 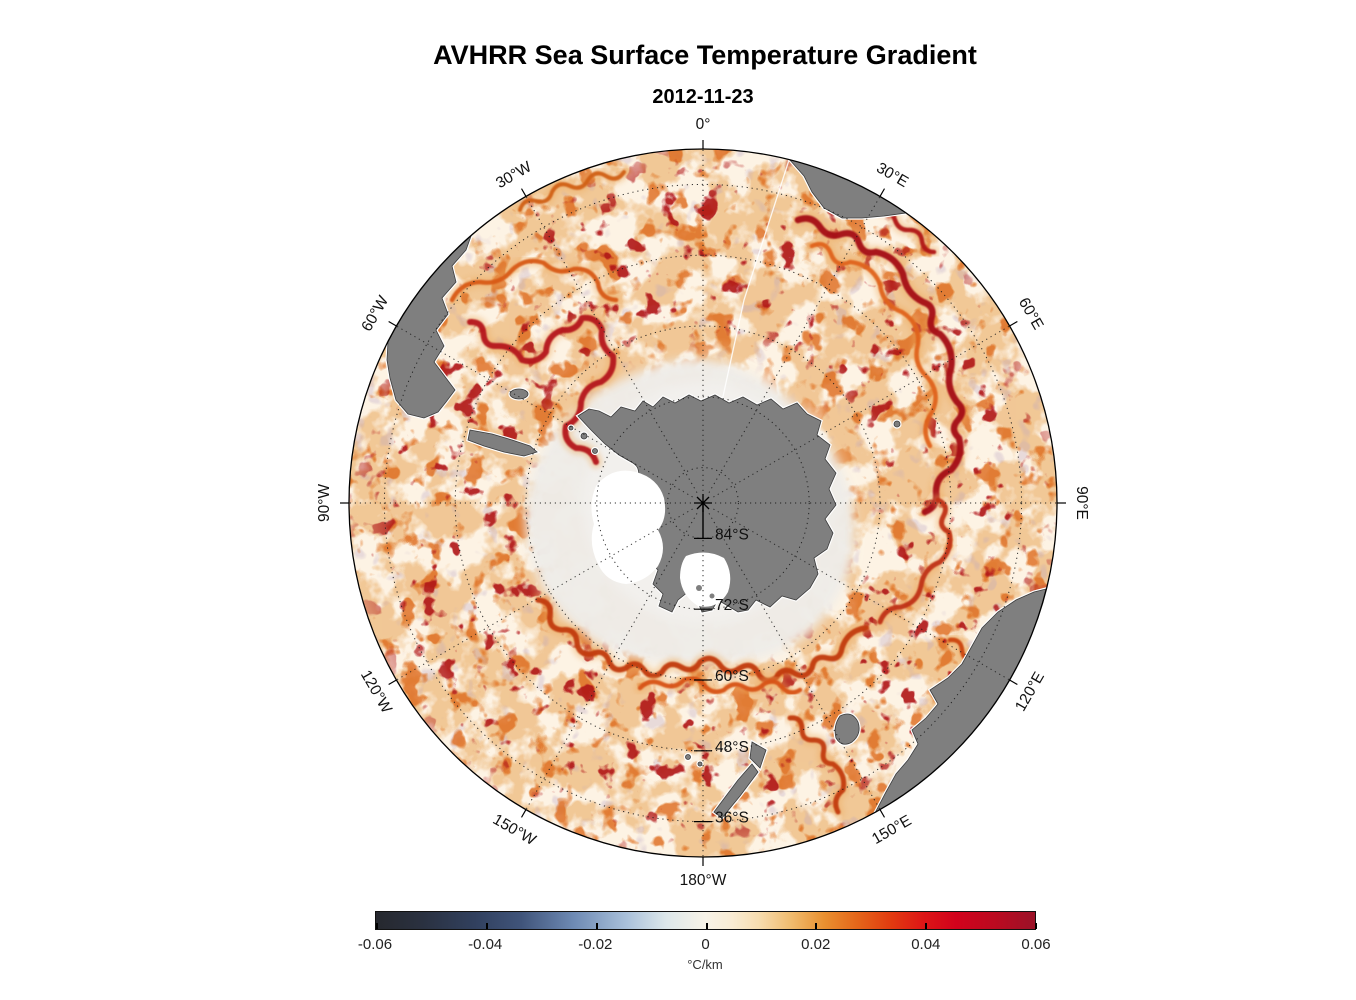 What do you see at coordinates (595, 944) in the screenshot?
I see `colorbar-tick-label: -0.02` at bounding box center [595, 944].